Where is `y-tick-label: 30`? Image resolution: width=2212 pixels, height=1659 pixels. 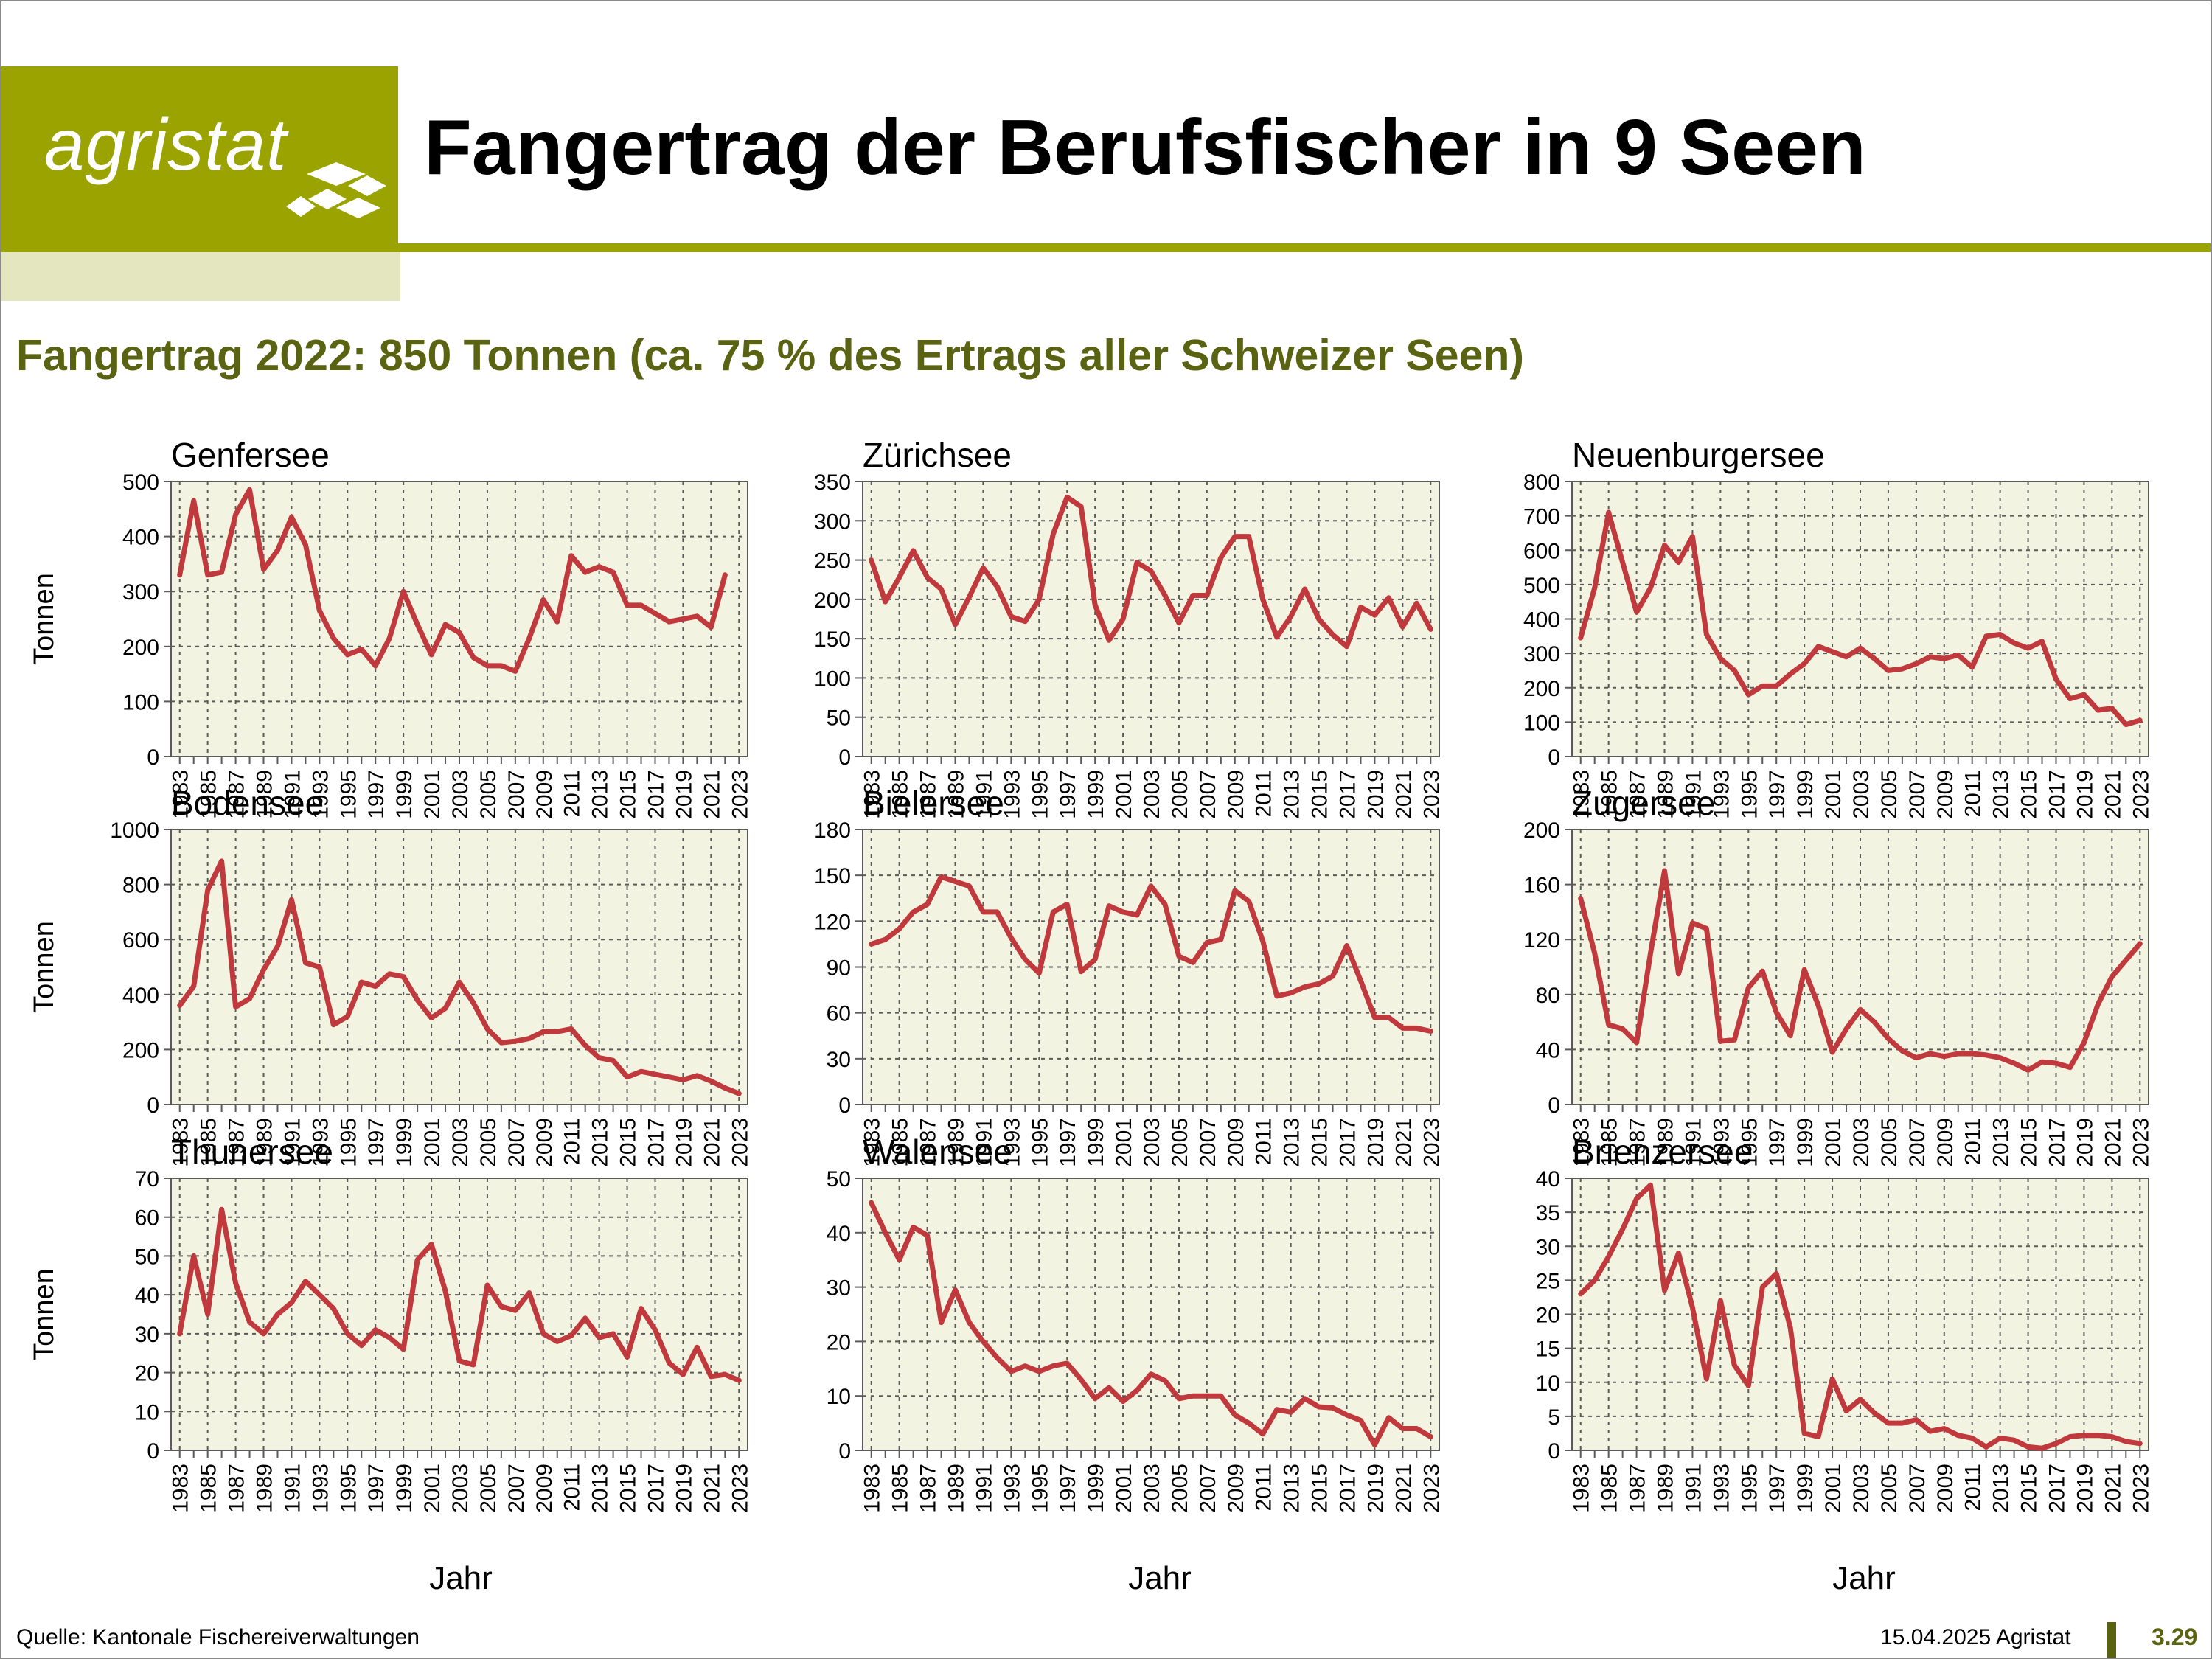 y-tick-label: 30 is located at coordinates (147, 1335).